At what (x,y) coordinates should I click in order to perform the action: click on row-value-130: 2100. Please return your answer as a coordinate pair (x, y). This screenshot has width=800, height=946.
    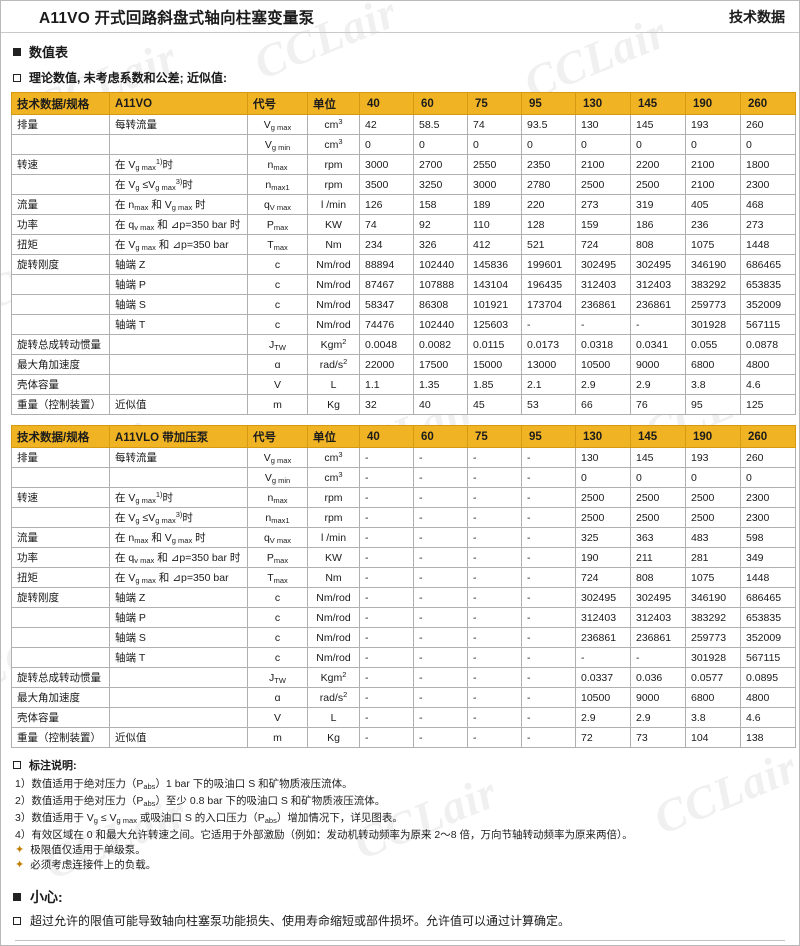
    Looking at the image, I should click on (603, 164).